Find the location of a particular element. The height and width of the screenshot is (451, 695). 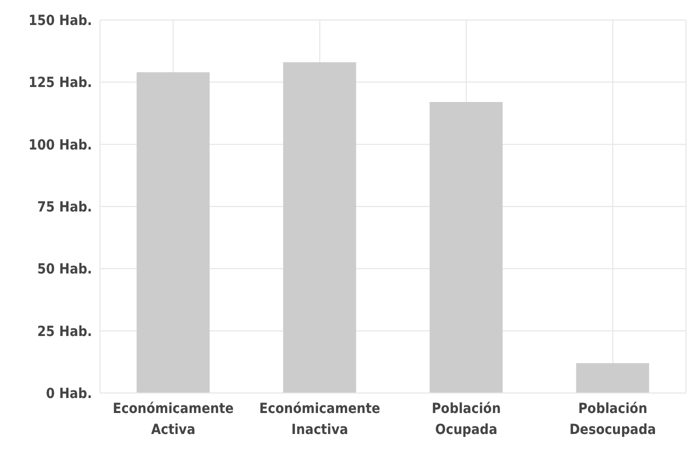

x-tick-label: Población Desocupada is located at coordinates (612, 419).